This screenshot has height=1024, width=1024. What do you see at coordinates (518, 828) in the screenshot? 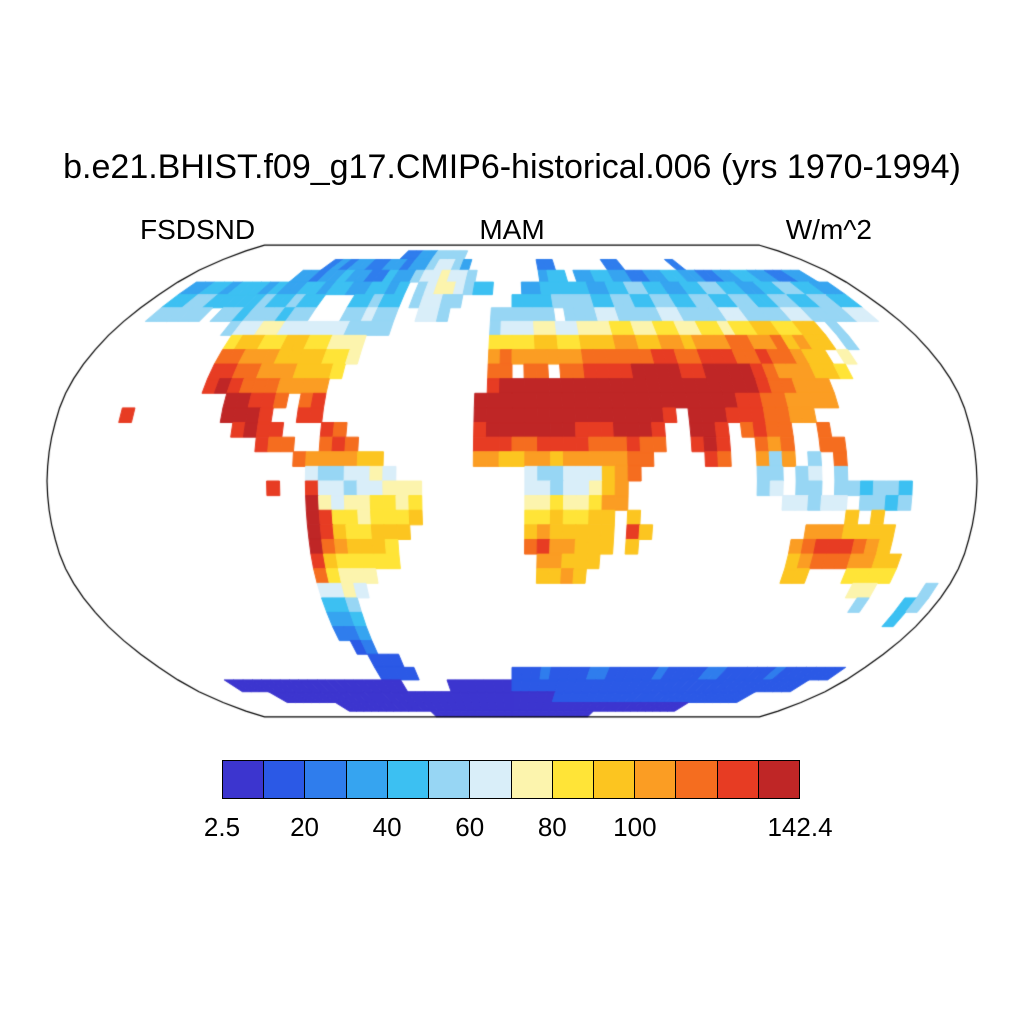
I see `colorbar-labels: 2.5 20 40 60 80 100 142.4` at bounding box center [518, 828].